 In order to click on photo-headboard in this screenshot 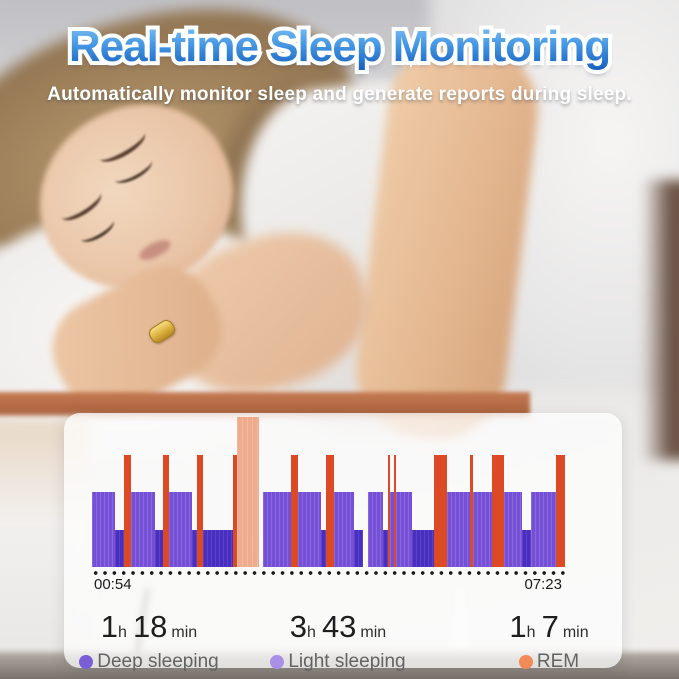, I will do `click(660, 320)`.